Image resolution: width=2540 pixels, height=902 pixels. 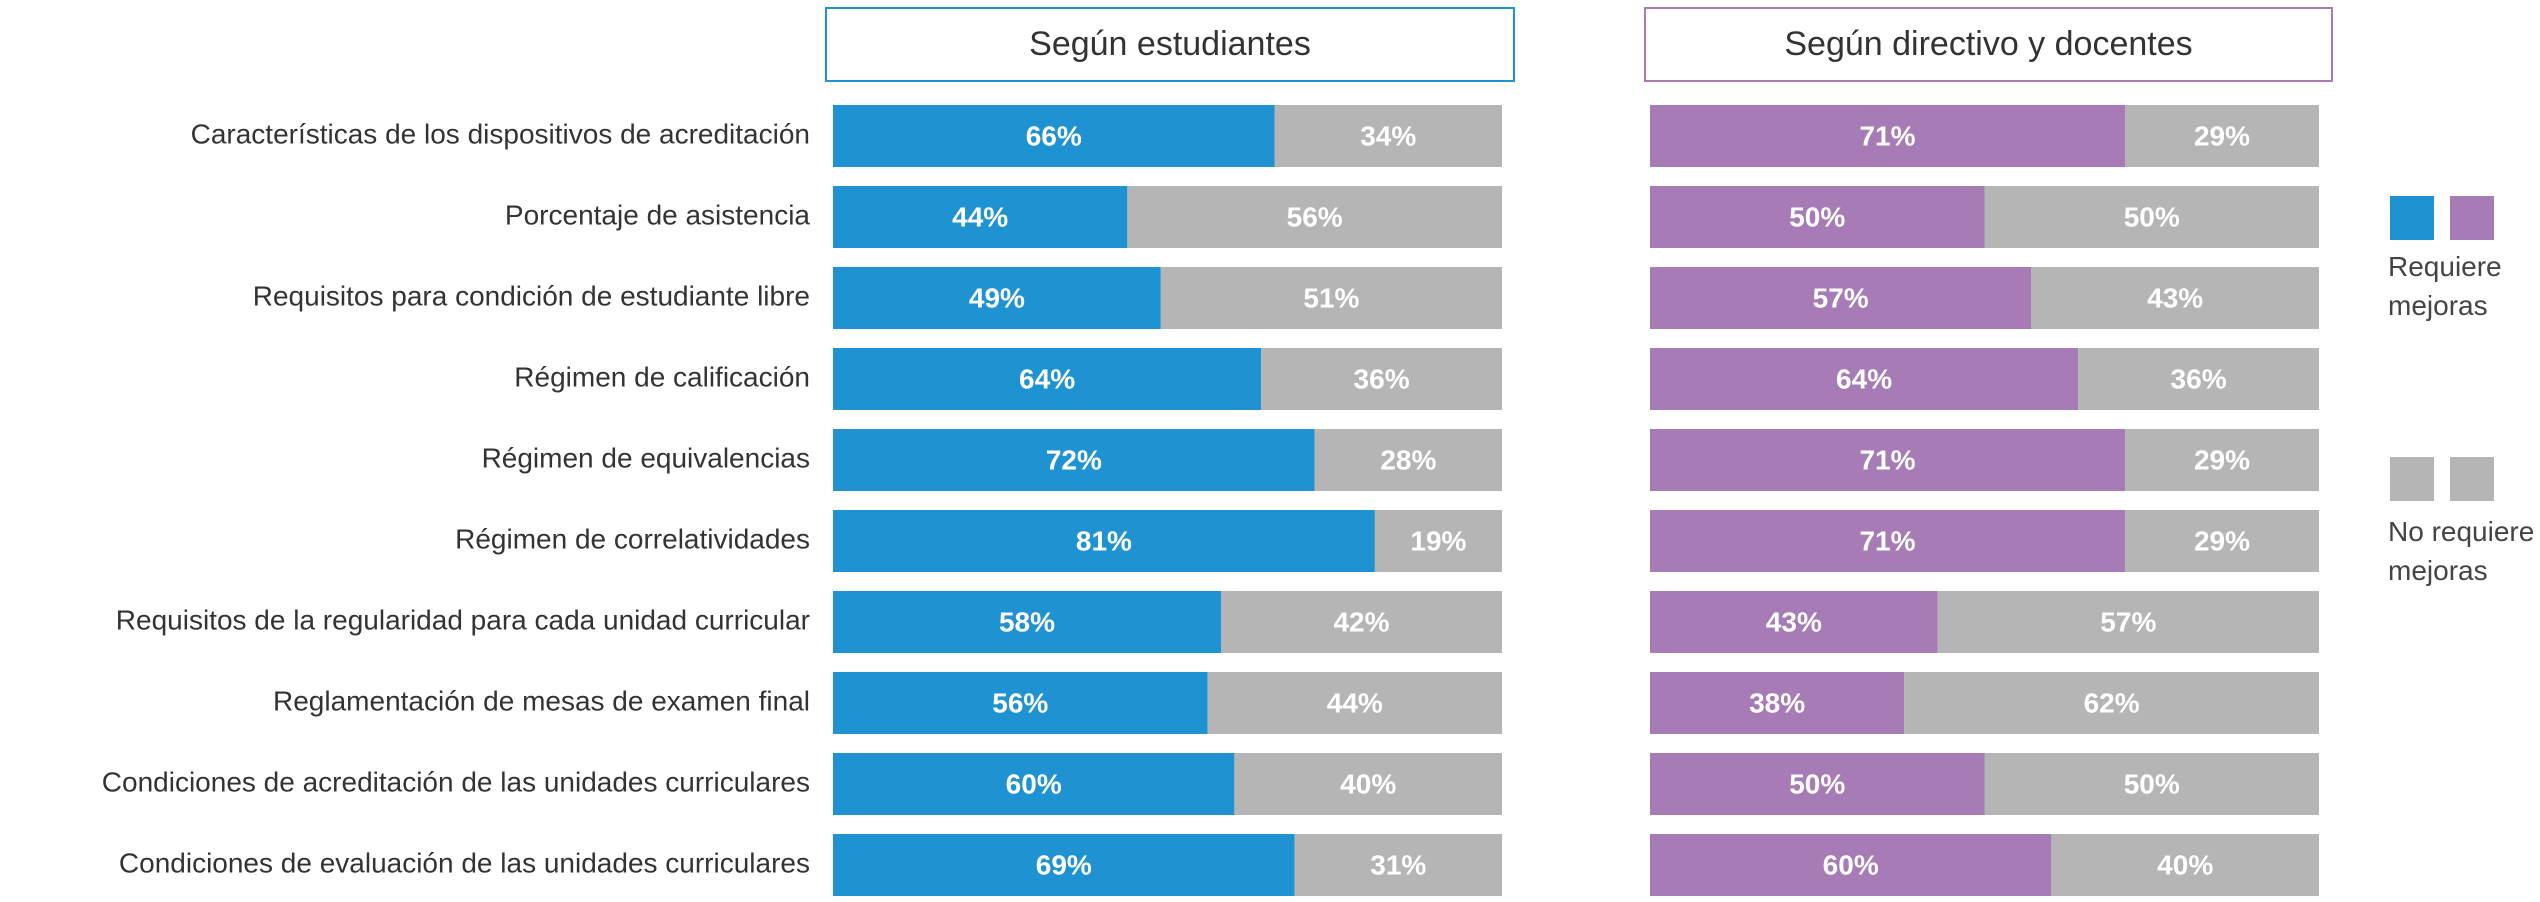 I want to click on chart-title: Según directivo y docentes, so click(x=1988, y=44).